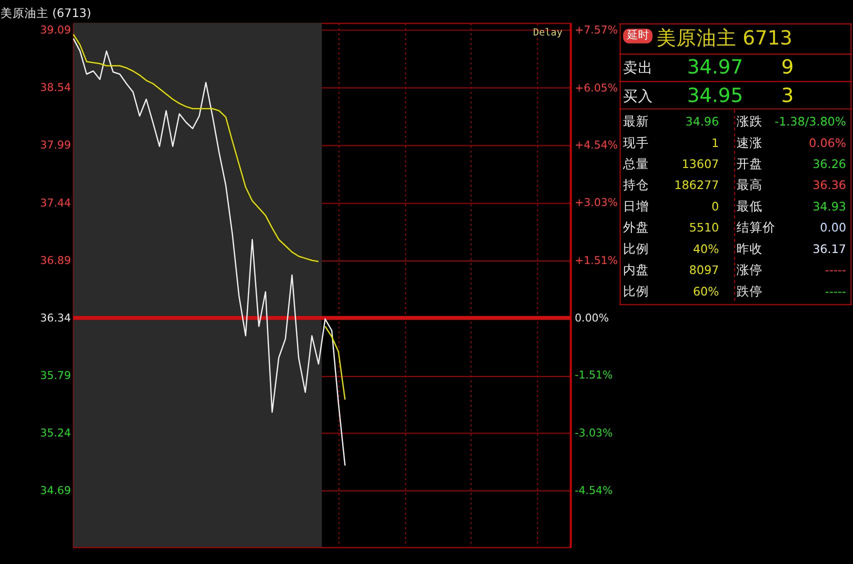 The width and height of the screenshot is (853, 564). I want to click on text: 9, so click(787, 67).